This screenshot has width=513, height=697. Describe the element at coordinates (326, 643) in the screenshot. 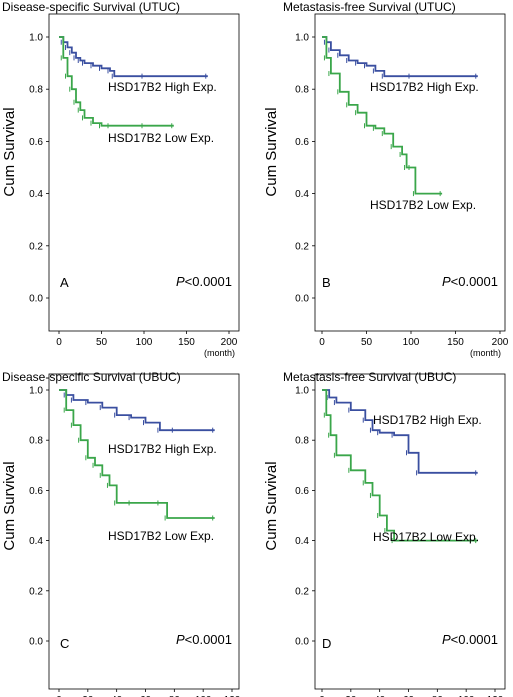

I see `panel-letter: D` at that location.